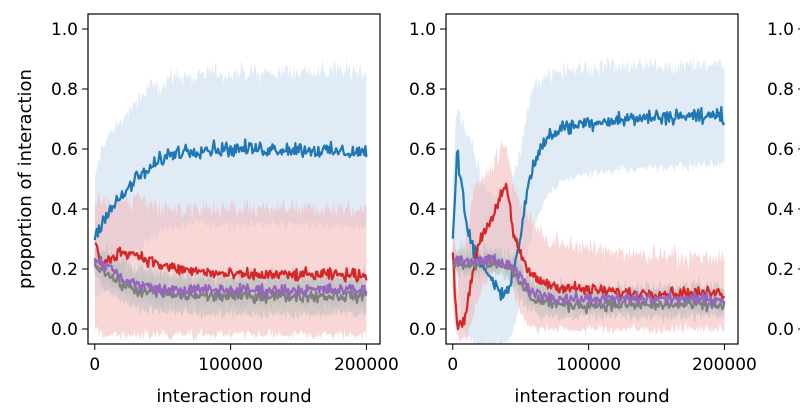  Describe the element at coordinates (233, 396) in the screenshot. I see `x-axis-label-1: interaction round` at that location.